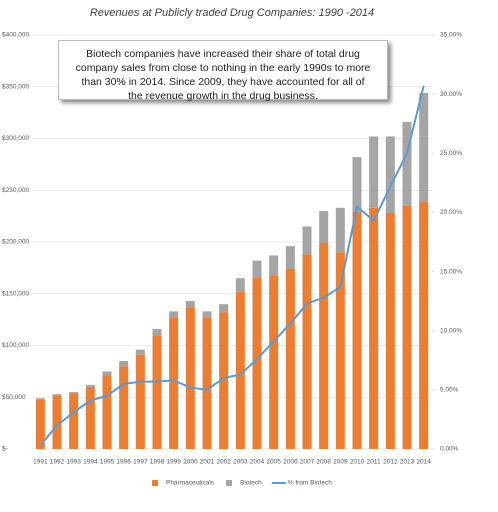 This screenshot has width=498, height=512. I want to click on x-tick-label: 2004, so click(257, 462).